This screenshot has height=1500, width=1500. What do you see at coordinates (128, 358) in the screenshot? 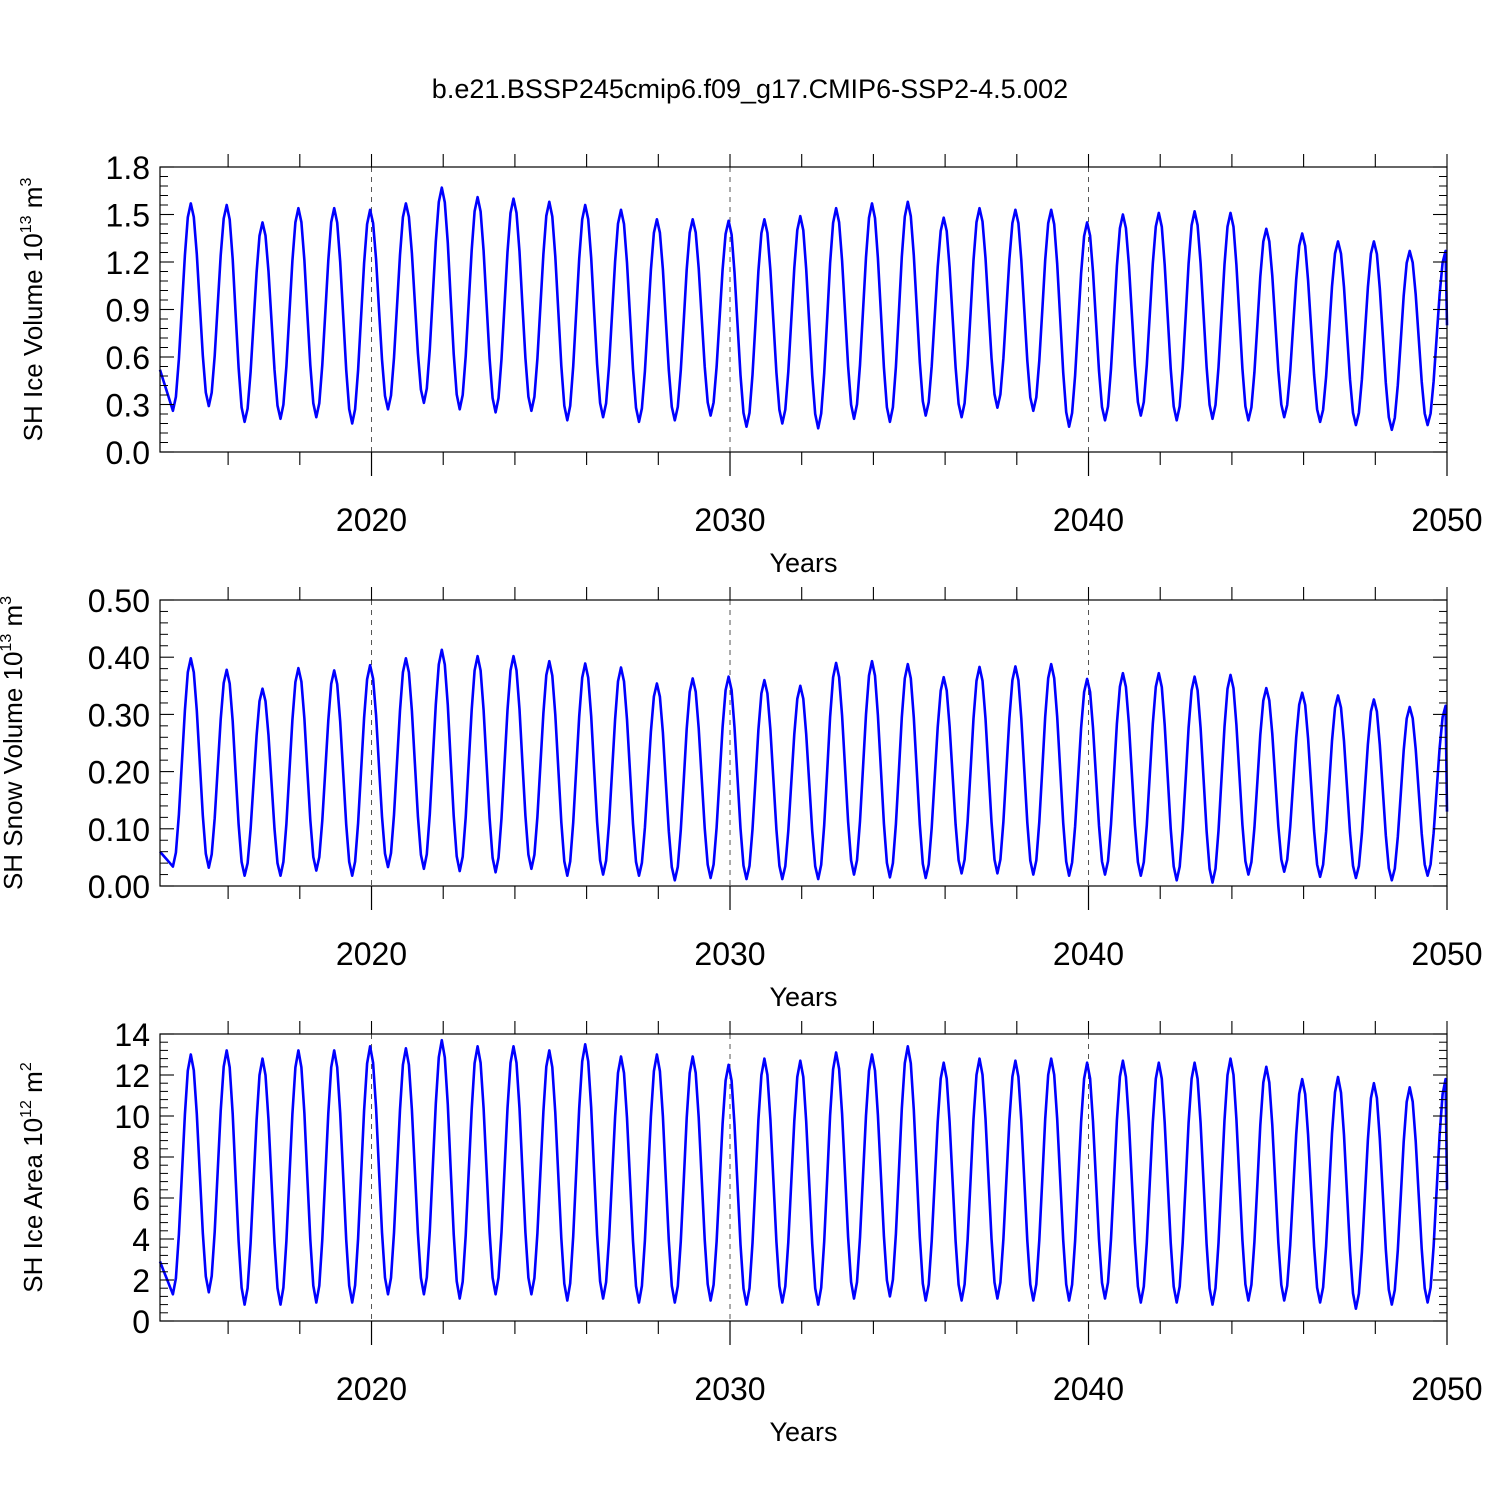
I see `y-tick-label: 0.6` at bounding box center [128, 358].